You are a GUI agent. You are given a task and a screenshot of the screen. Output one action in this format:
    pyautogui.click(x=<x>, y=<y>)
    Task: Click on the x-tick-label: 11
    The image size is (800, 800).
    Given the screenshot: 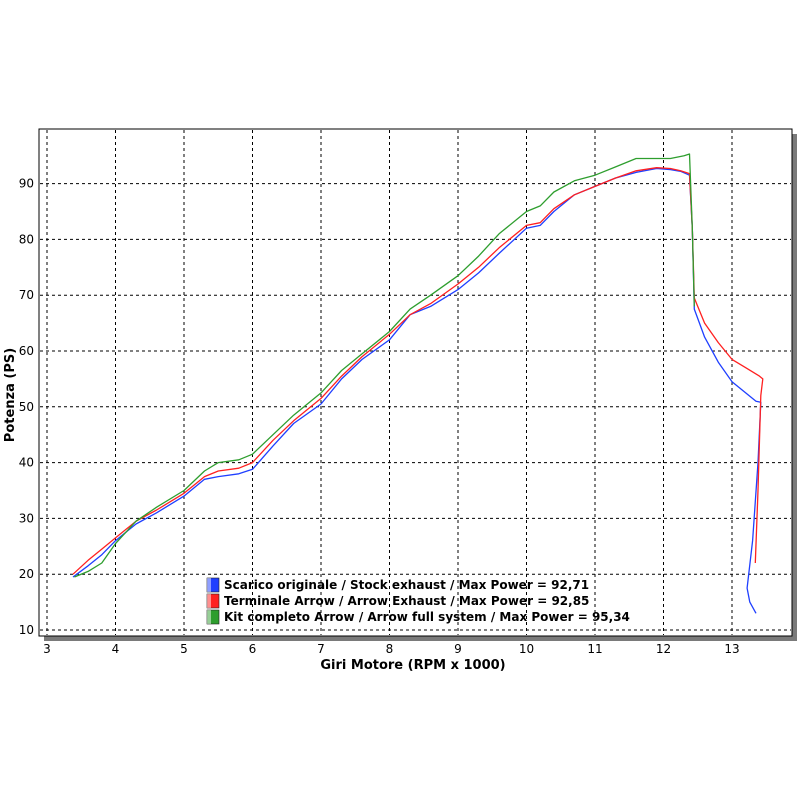 What is the action you would take?
    pyautogui.click(x=594, y=649)
    